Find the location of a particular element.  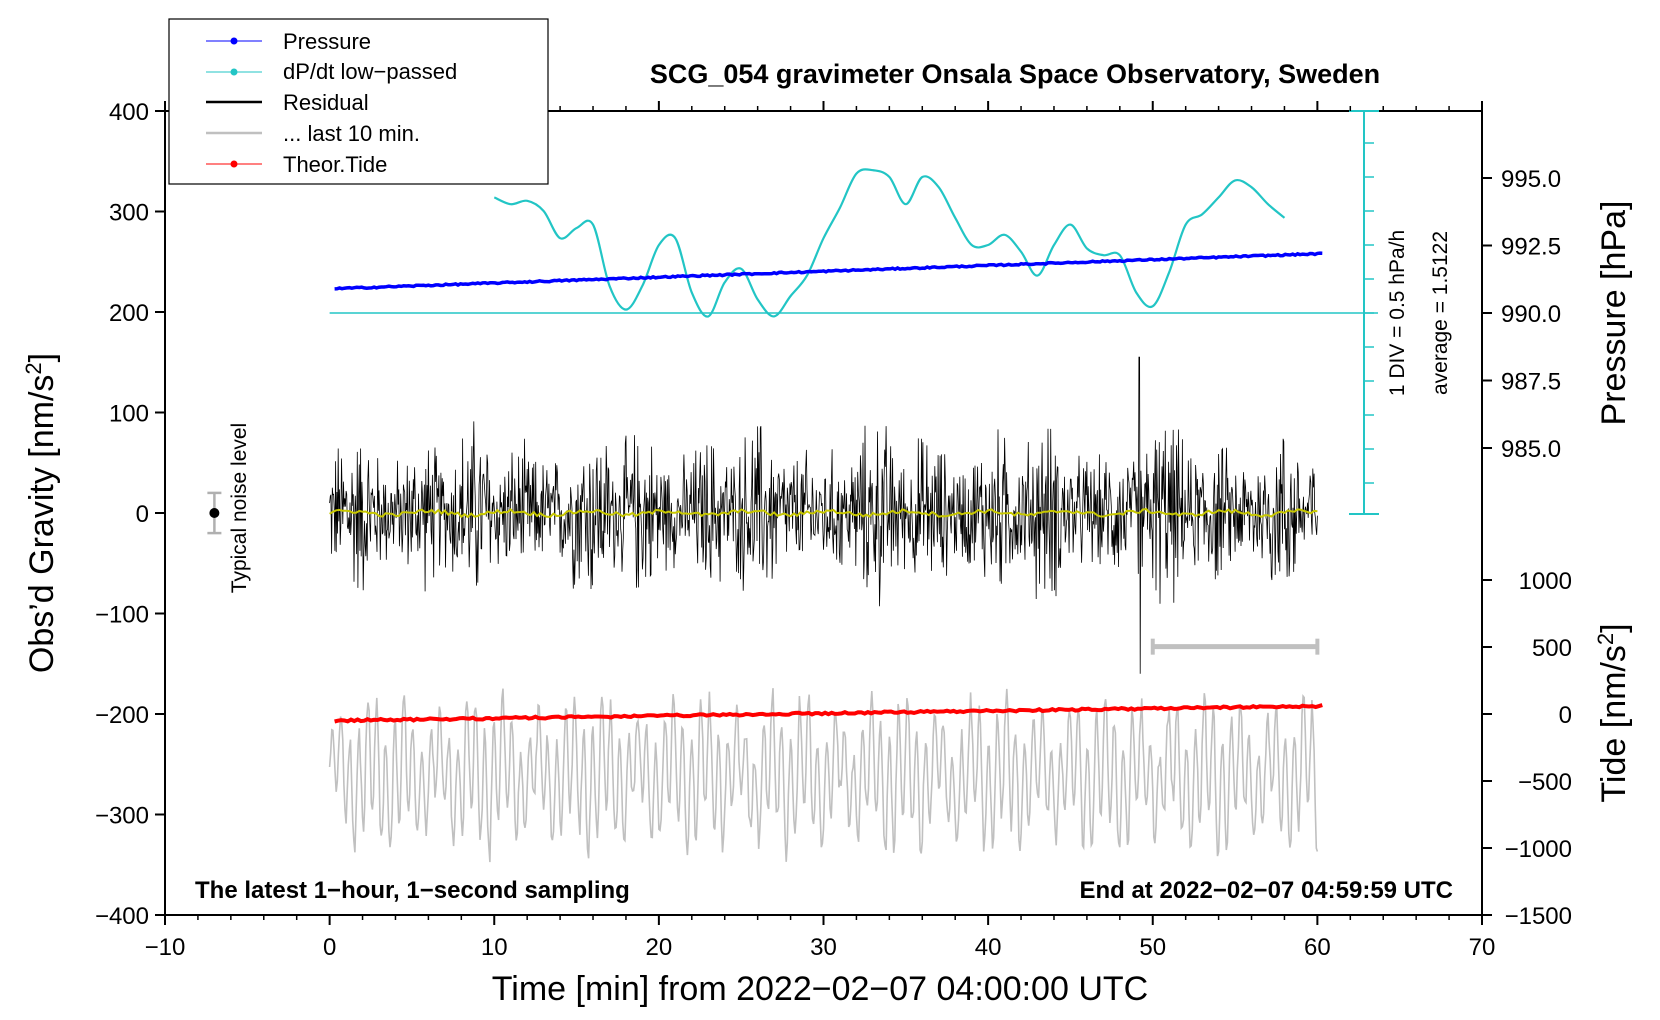

y-tick-label: −100 is located at coordinates (122, 615).